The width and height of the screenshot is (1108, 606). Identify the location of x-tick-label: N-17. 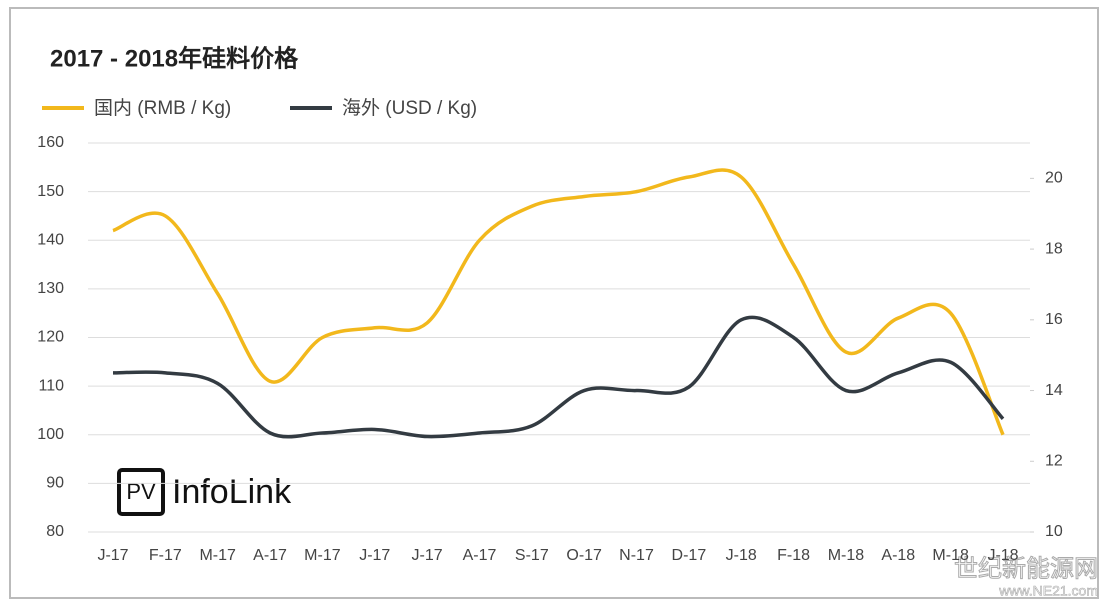
(636, 555).